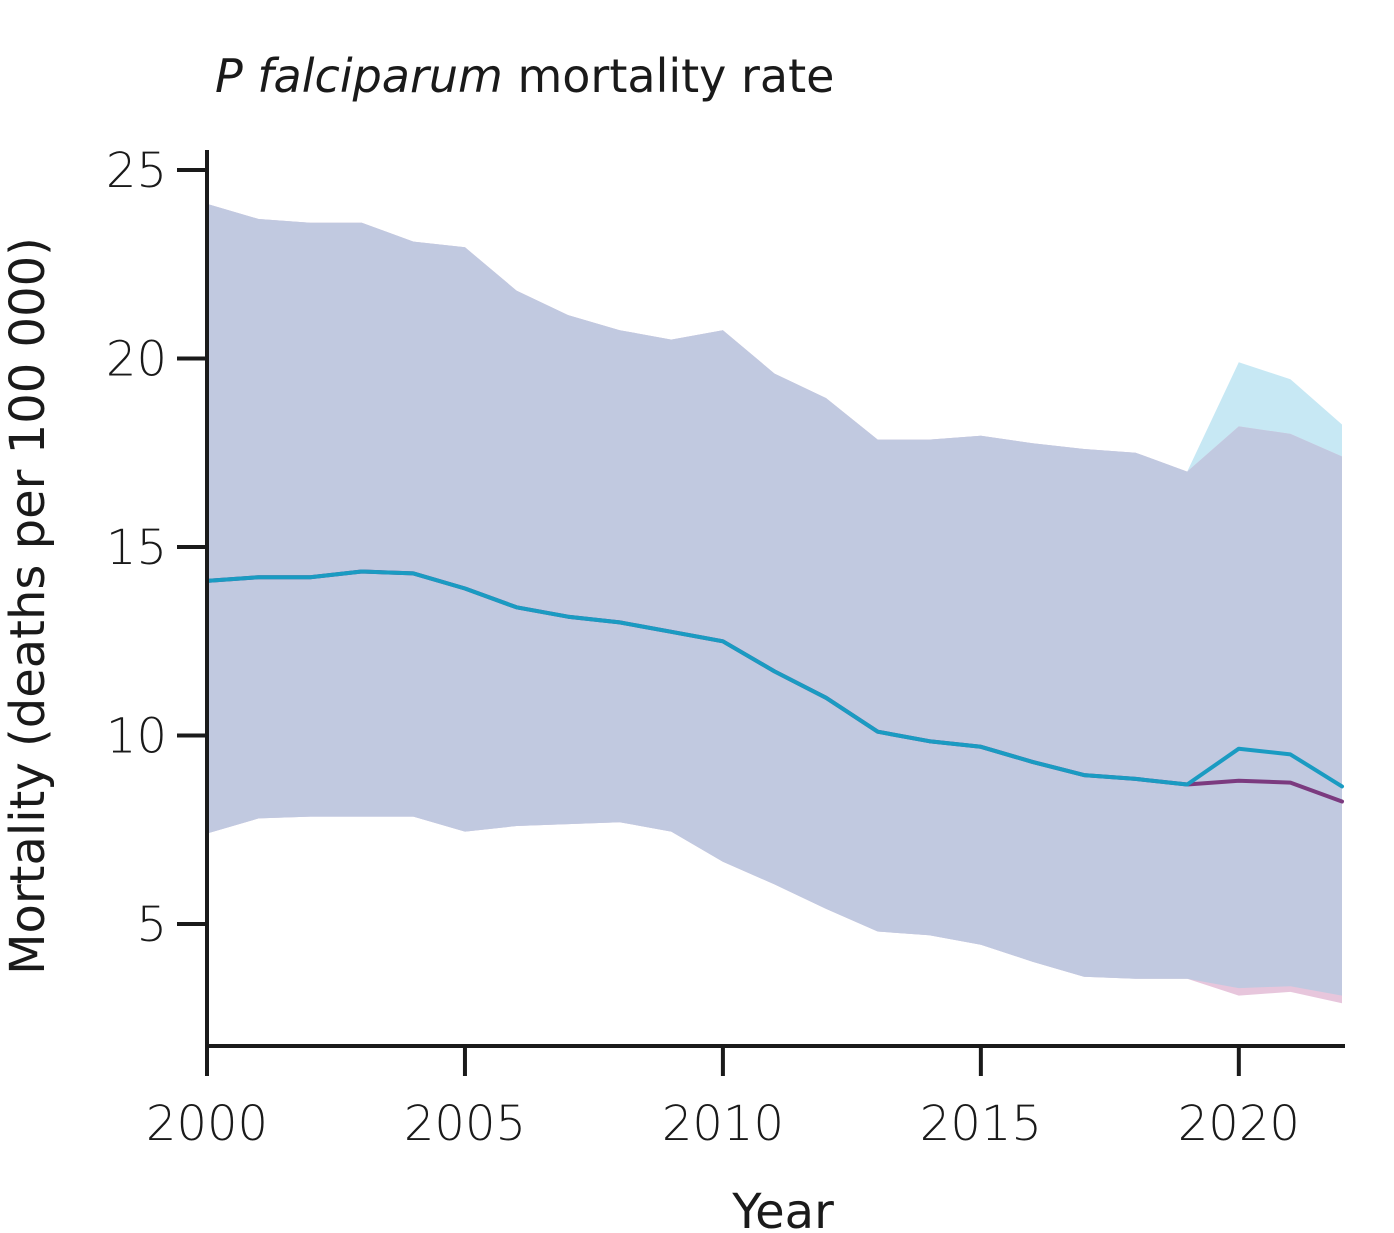 Image resolution: width=1394 pixels, height=1233 pixels. What do you see at coordinates (723, 1124) in the screenshot?
I see `x-tick-label-2010: 2010` at bounding box center [723, 1124].